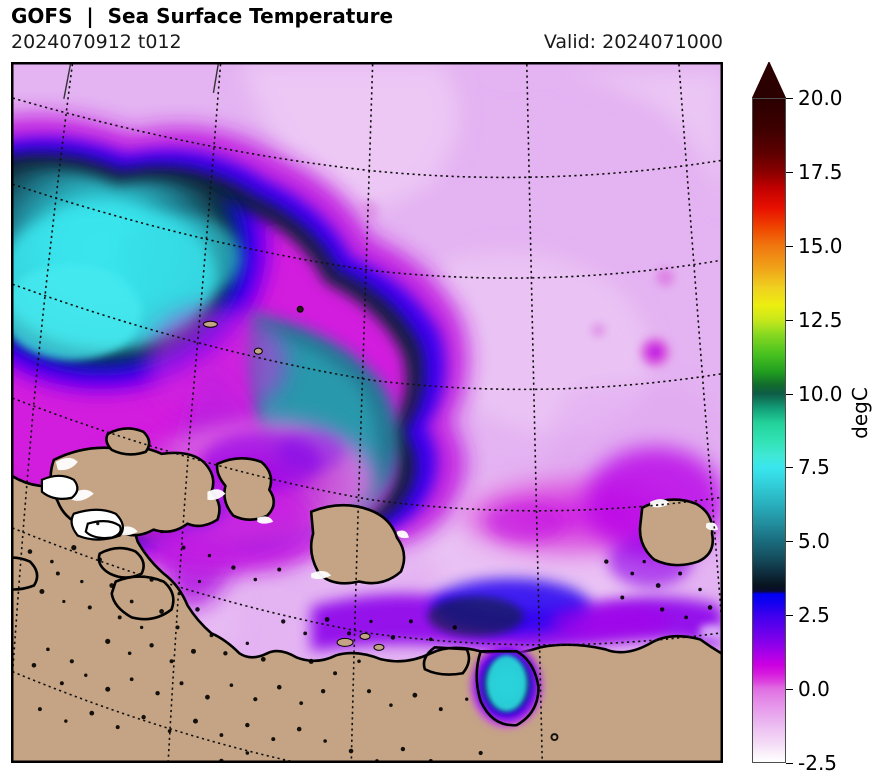 The height and width of the screenshot is (781, 883). What do you see at coordinates (769, 80) in the screenshot?
I see `colorbar-extend-arrow` at bounding box center [769, 80].